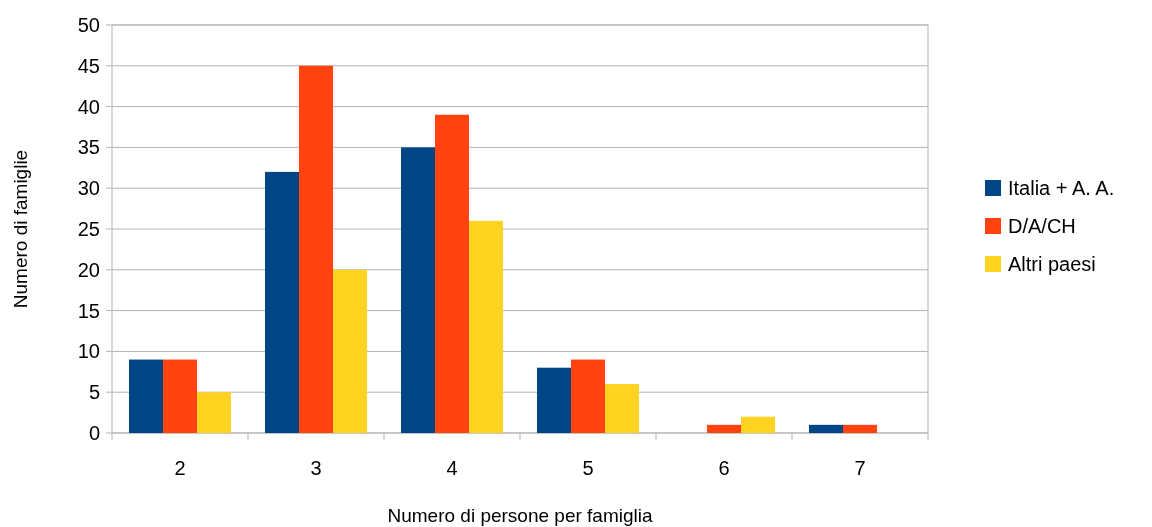 The width and height of the screenshot is (1152, 527). What do you see at coordinates (88, 310) in the screenshot?
I see `y-tick-label: 15` at bounding box center [88, 310].